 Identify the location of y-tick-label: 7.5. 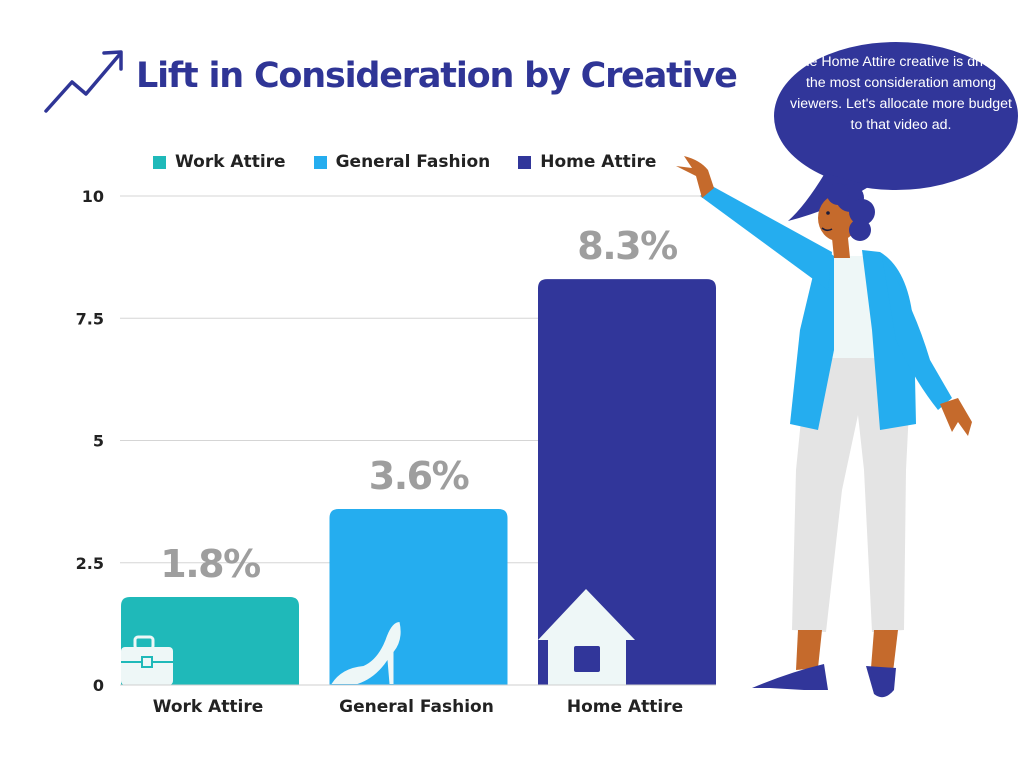
(90, 318).